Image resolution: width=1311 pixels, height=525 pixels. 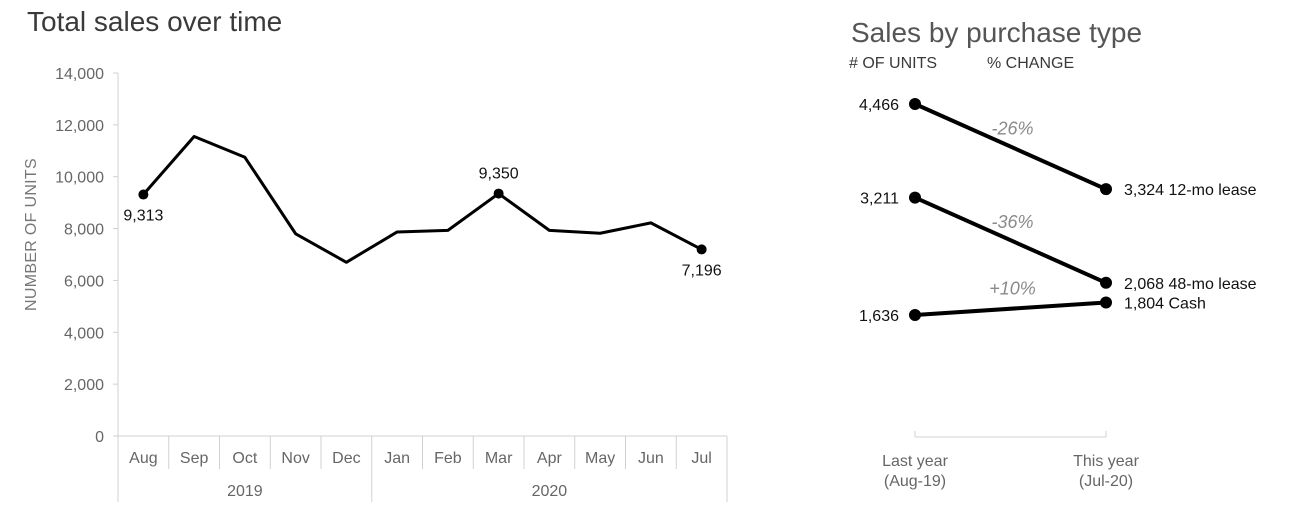 What do you see at coordinates (879, 316) in the screenshot?
I see `slope-start-label: 1,636` at bounding box center [879, 316].